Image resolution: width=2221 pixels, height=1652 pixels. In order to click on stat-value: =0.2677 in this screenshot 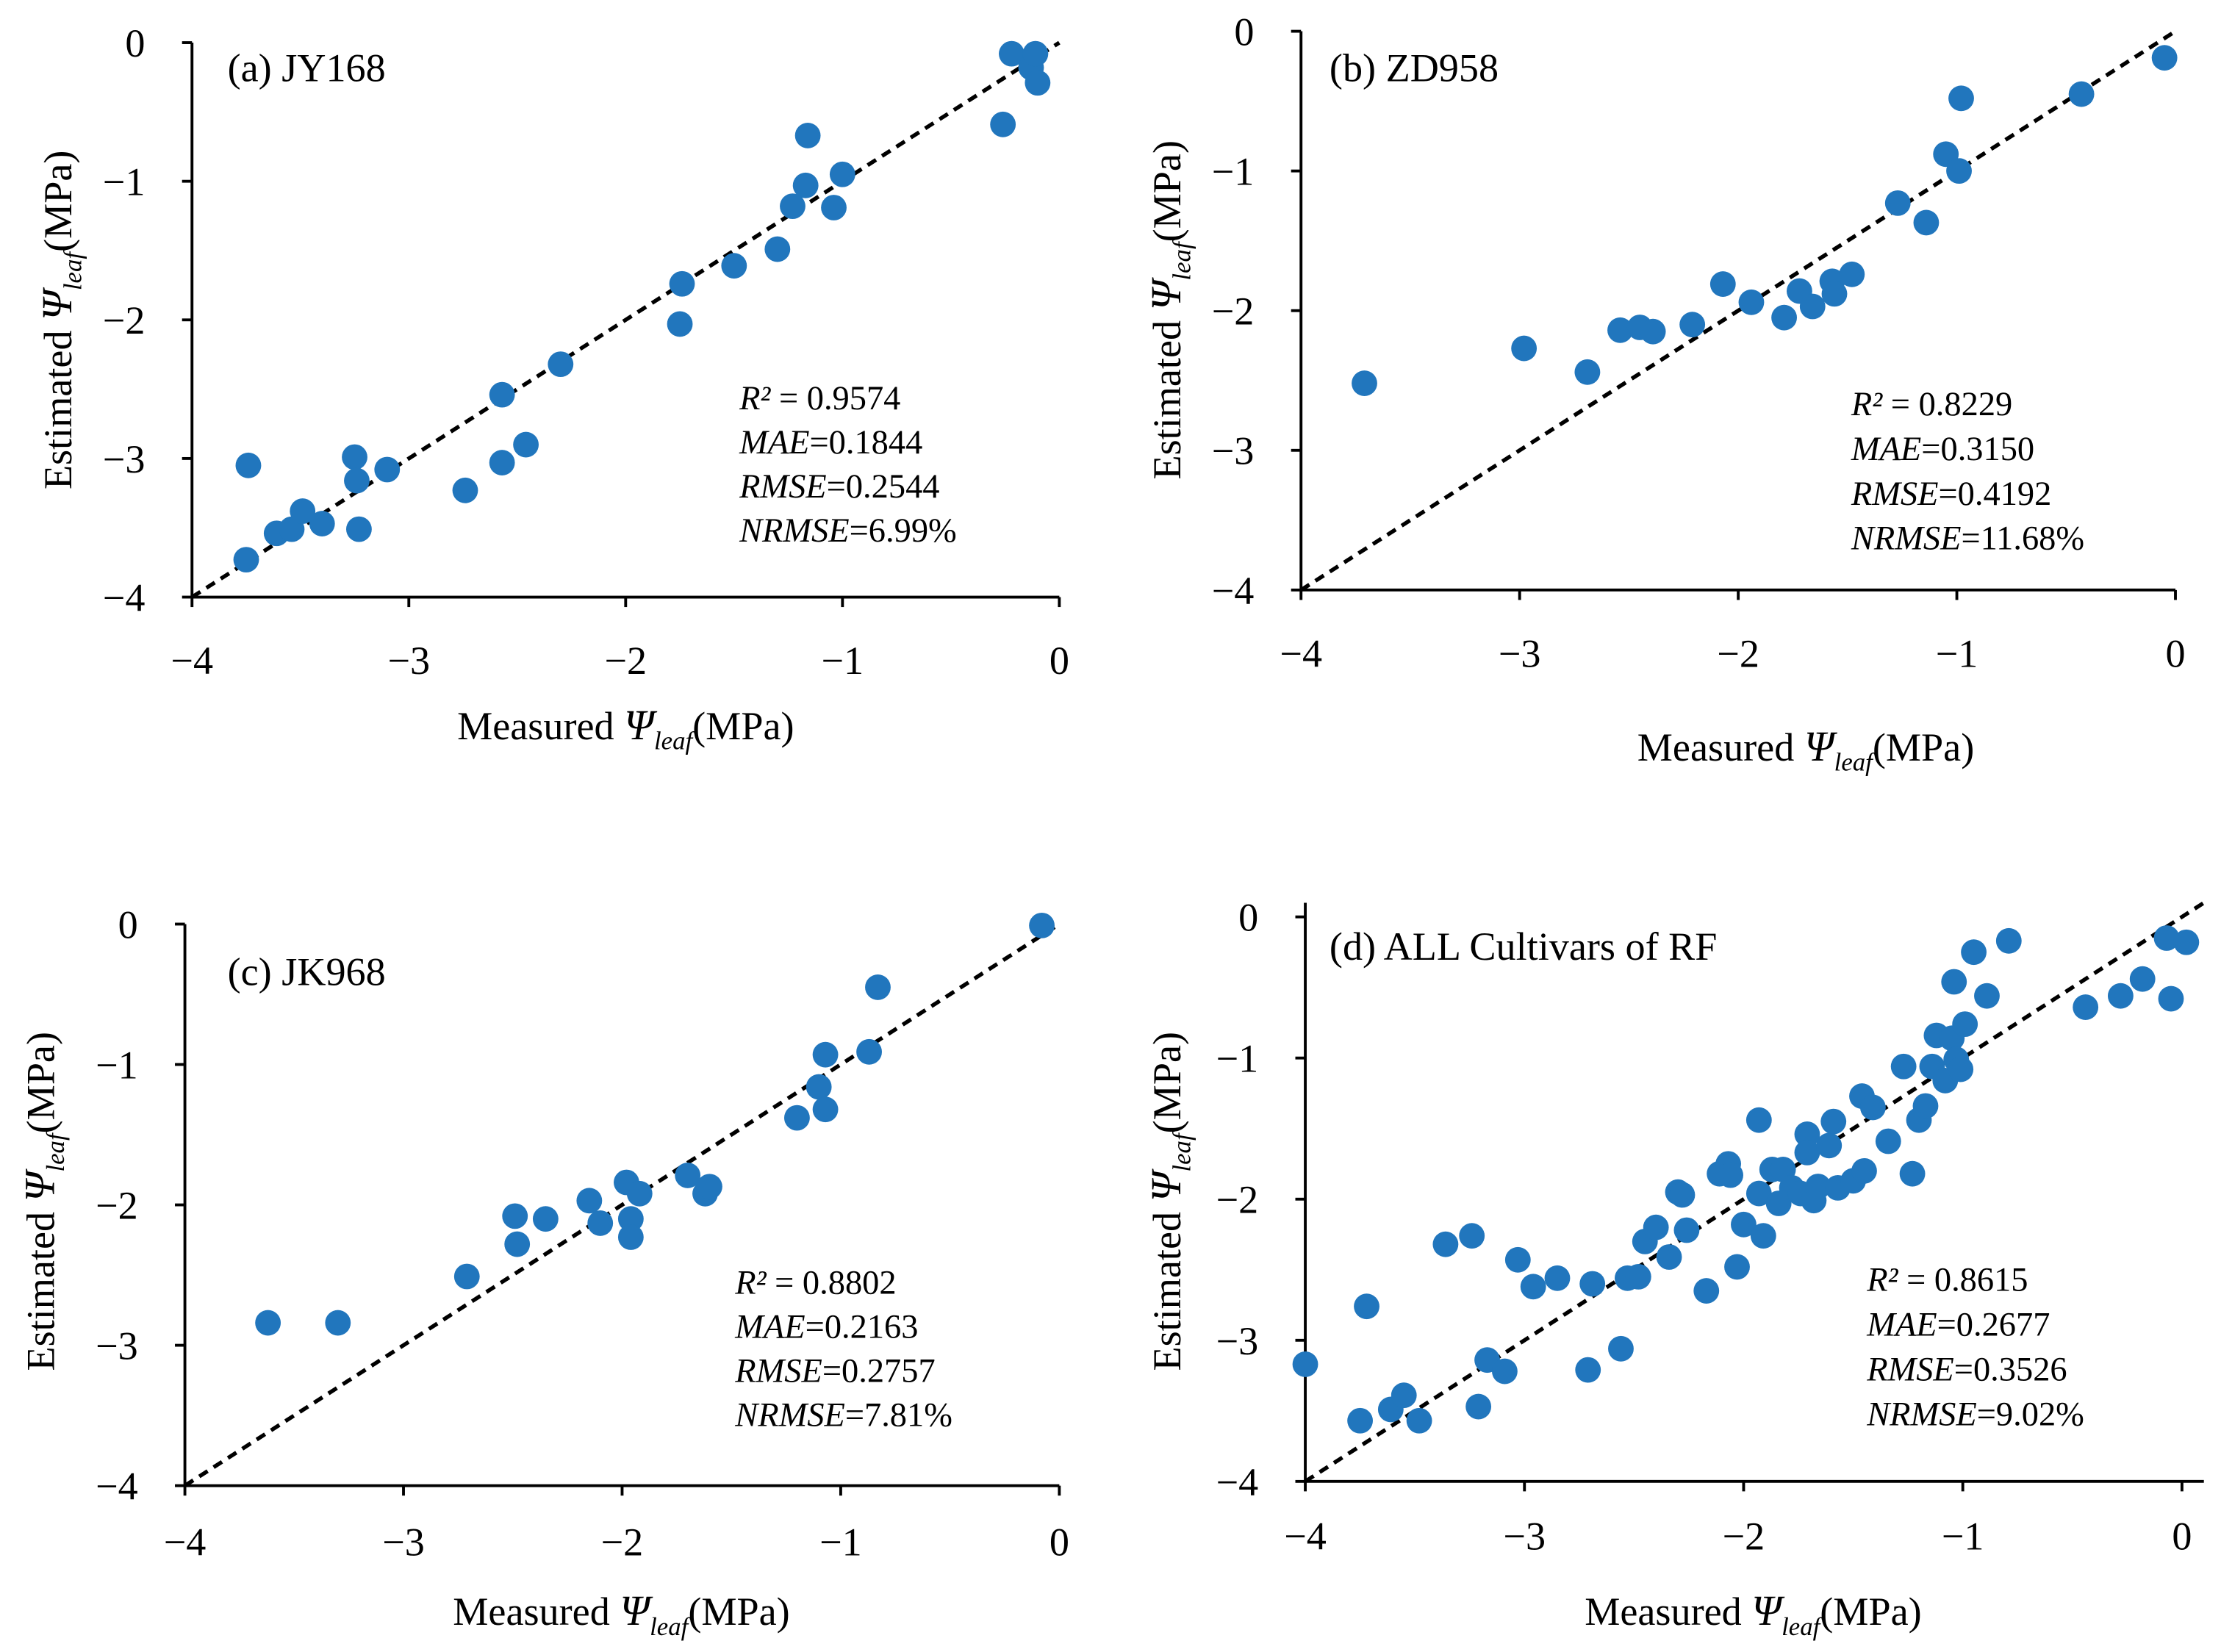, I will do `click(1993, 1325)`.